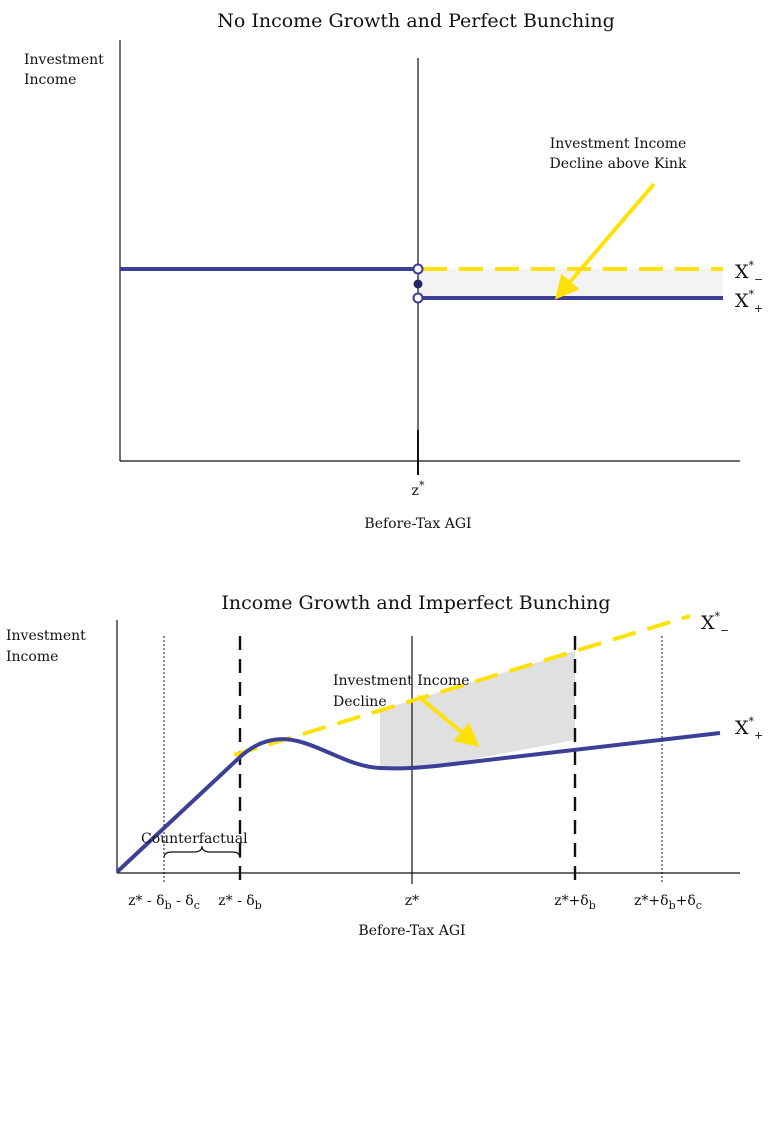  Describe the element at coordinates (401, 681) in the screenshot. I see `panel-2-annotation-line1: Investment Income` at that location.